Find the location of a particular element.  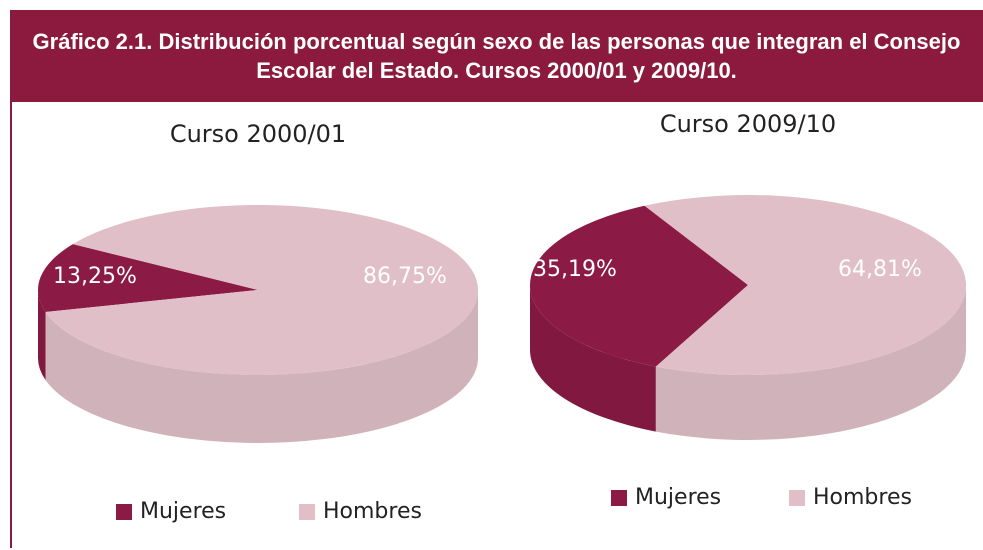

chart-title: Curso 2009/10 is located at coordinates (748, 124).